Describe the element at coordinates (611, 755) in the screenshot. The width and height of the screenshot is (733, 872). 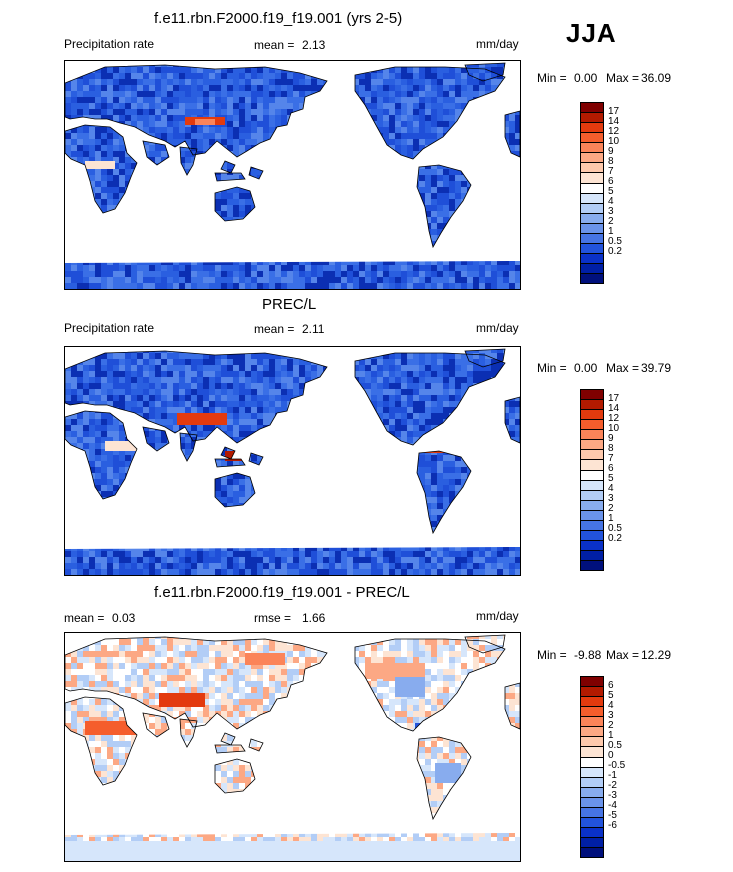
I see `colorbar-tick-label: 0` at that location.